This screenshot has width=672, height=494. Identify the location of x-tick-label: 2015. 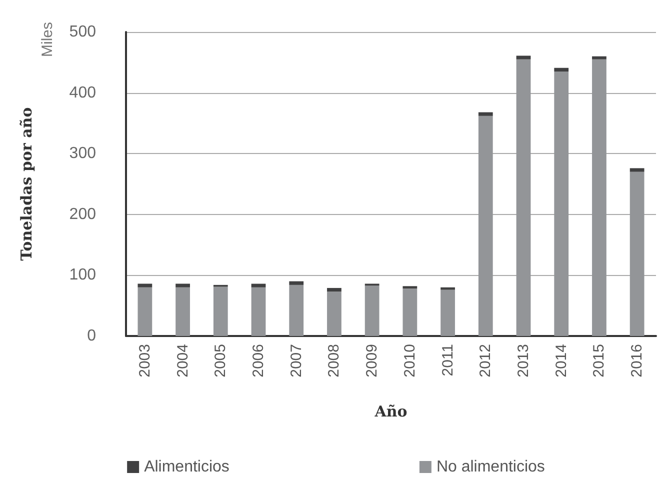
(599, 361).